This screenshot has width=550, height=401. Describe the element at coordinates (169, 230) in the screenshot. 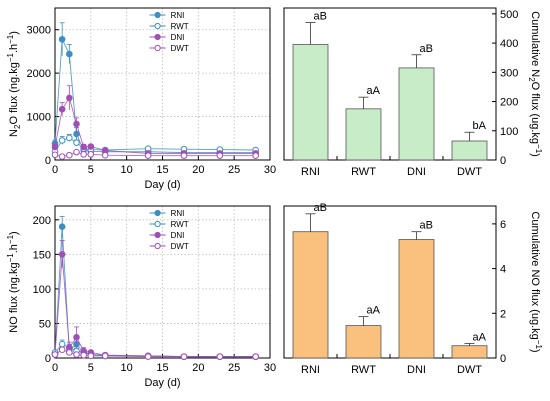

I see `legend: RNI RWT DNI DWT` at that location.